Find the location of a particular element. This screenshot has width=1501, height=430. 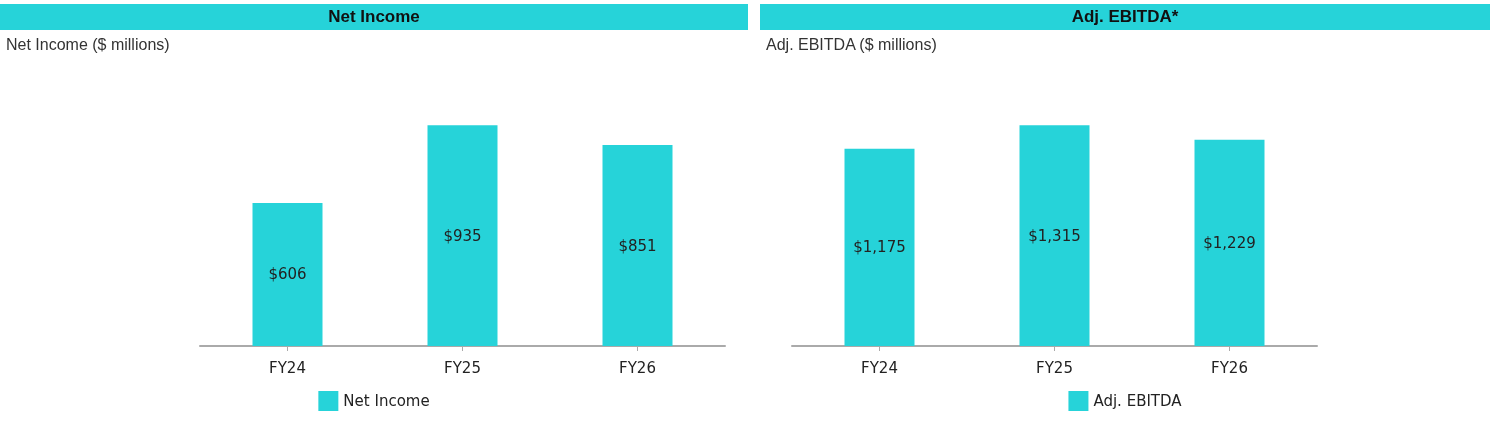

chart-subtitle: Net Income ($ millions) is located at coordinates (88, 45).